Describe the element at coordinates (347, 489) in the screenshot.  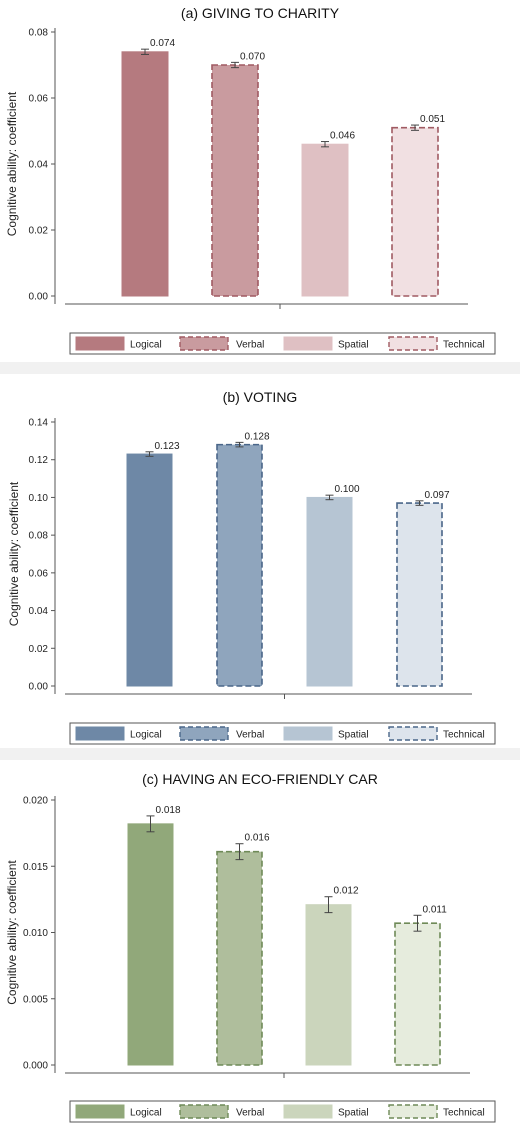
I see `value-label: 0.100` at that location.